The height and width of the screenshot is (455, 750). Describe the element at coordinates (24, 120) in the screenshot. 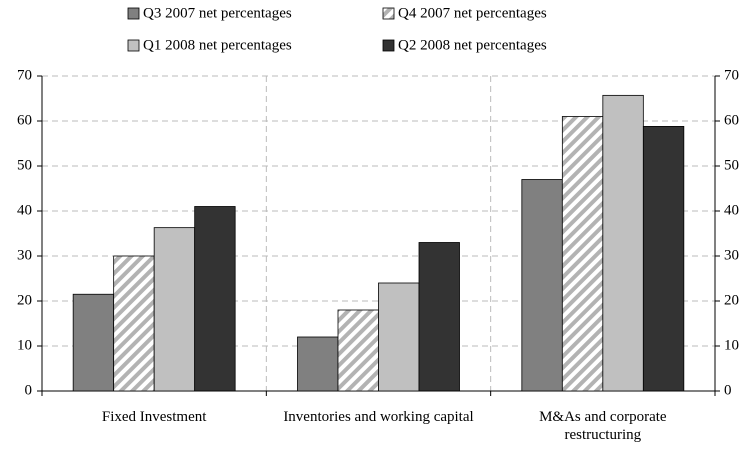

I see `y-tick-label: 60` at that location.